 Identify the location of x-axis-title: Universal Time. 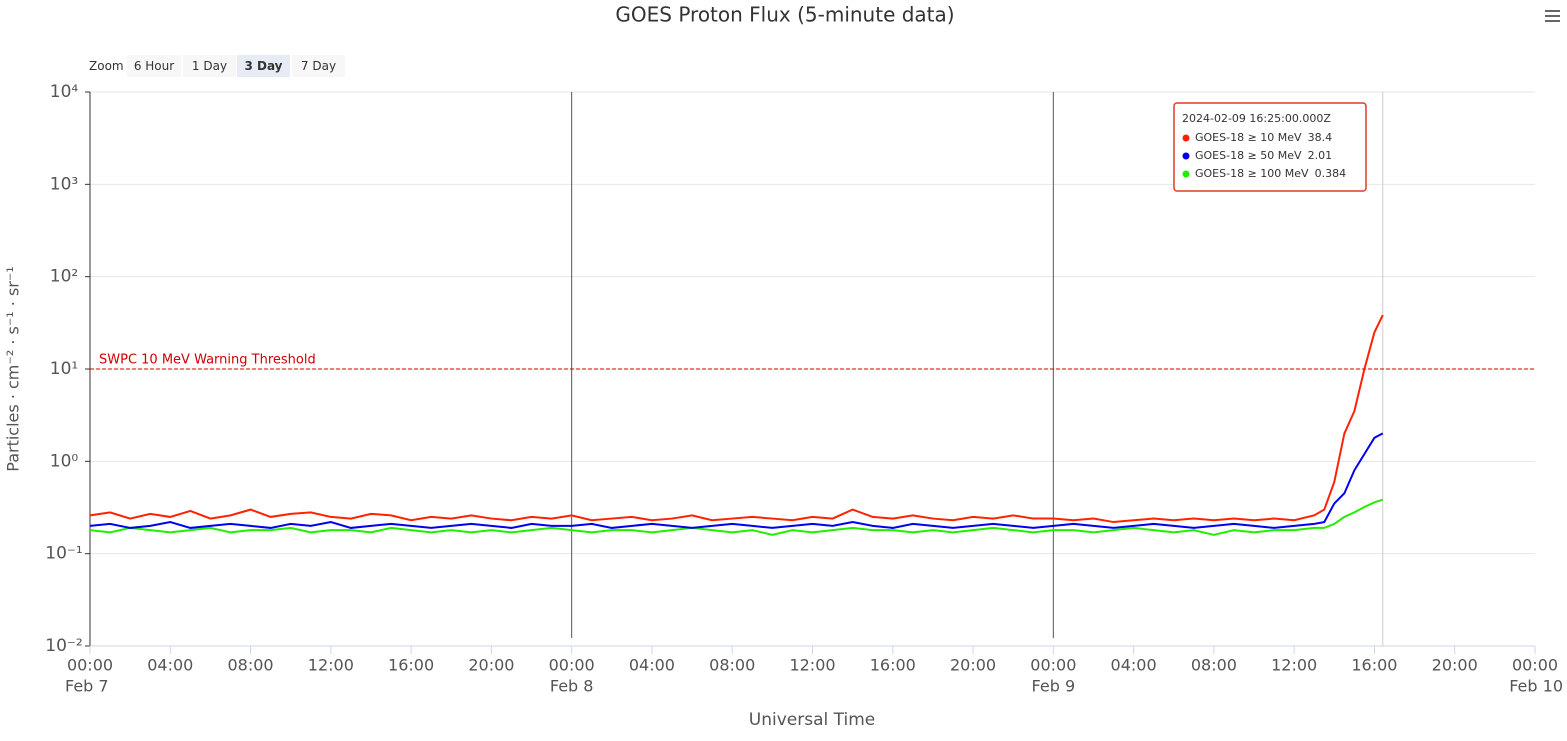
(812, 720).